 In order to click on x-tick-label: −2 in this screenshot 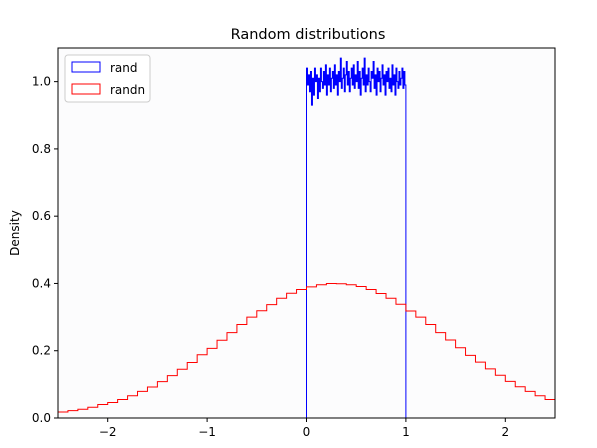, I will do `click(108, 432)`.